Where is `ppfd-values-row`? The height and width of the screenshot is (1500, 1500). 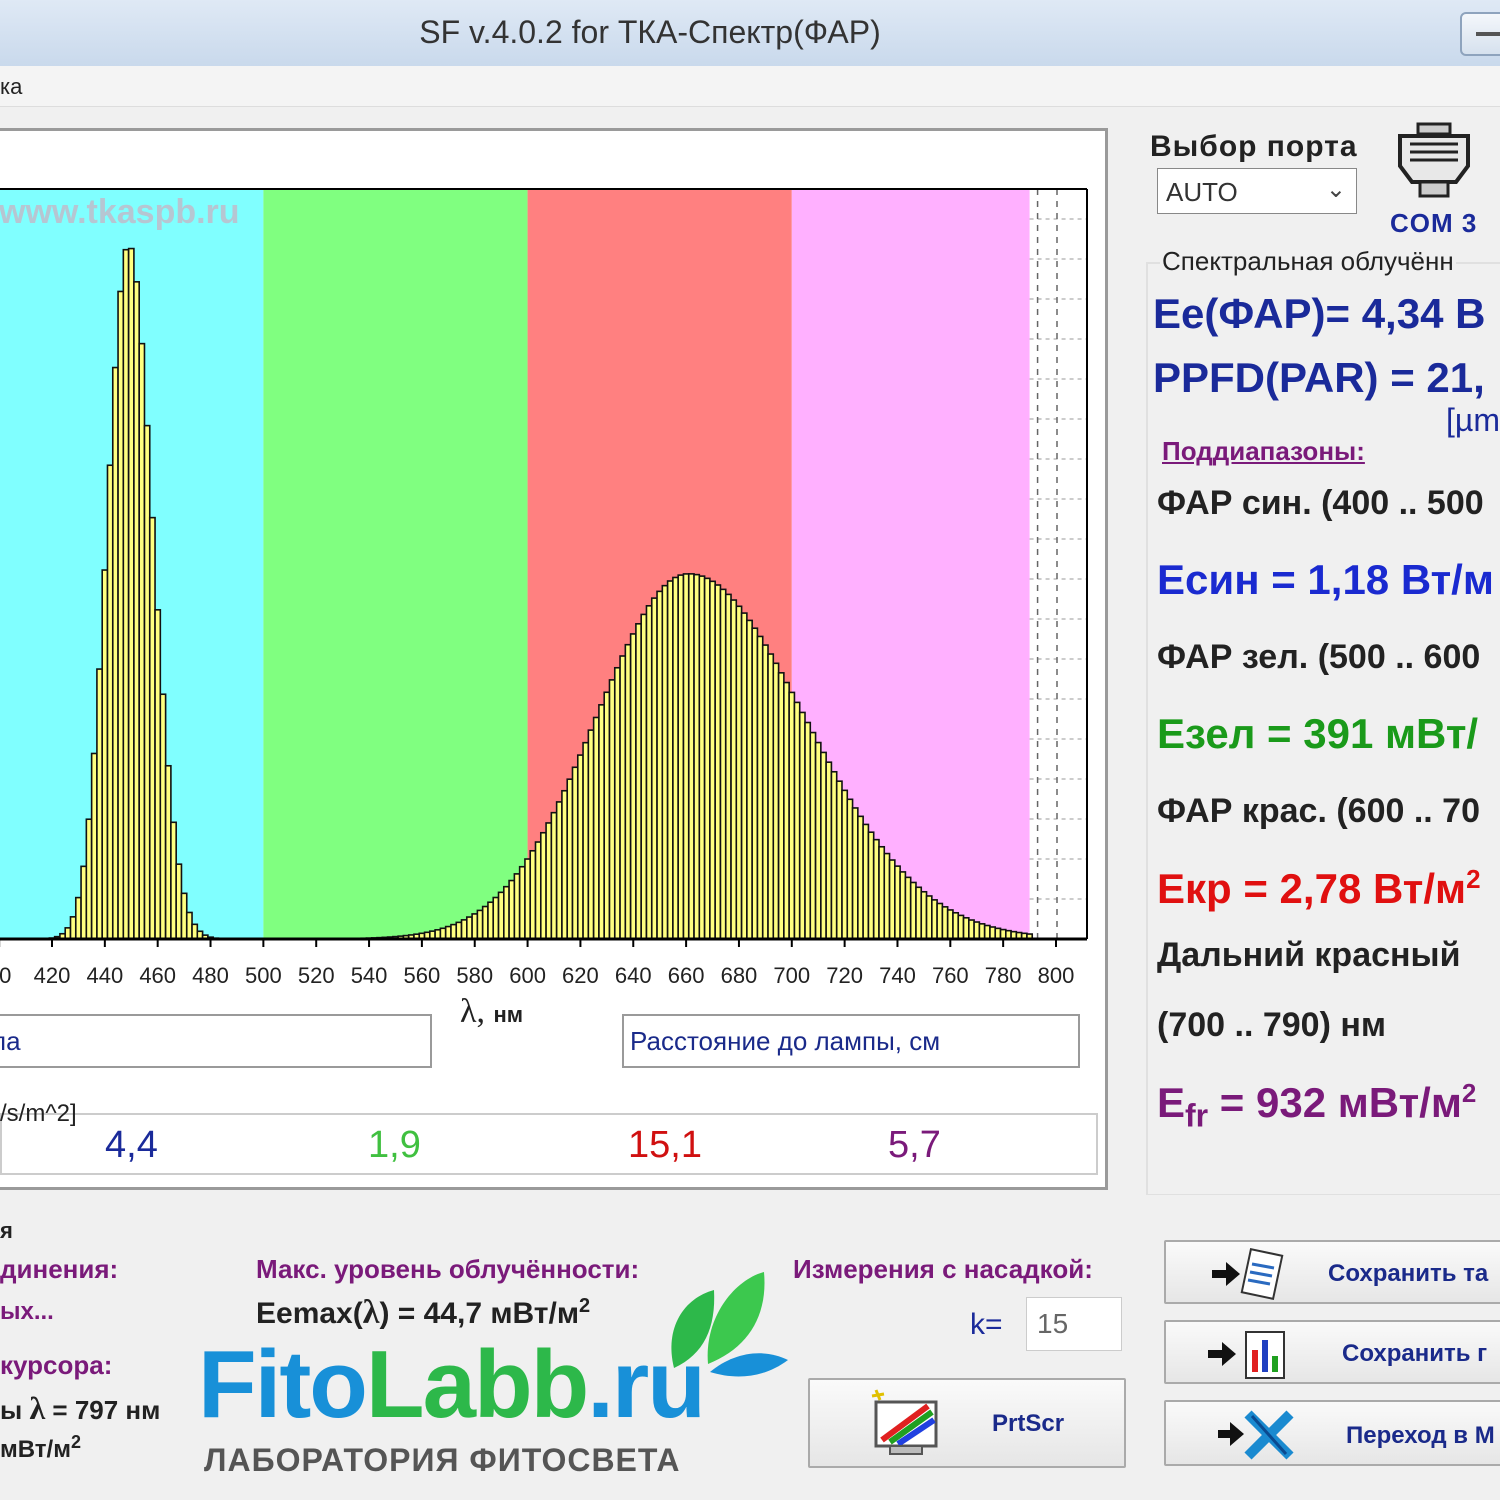
ppfd-values-row is located at coordinates (549, 1144).